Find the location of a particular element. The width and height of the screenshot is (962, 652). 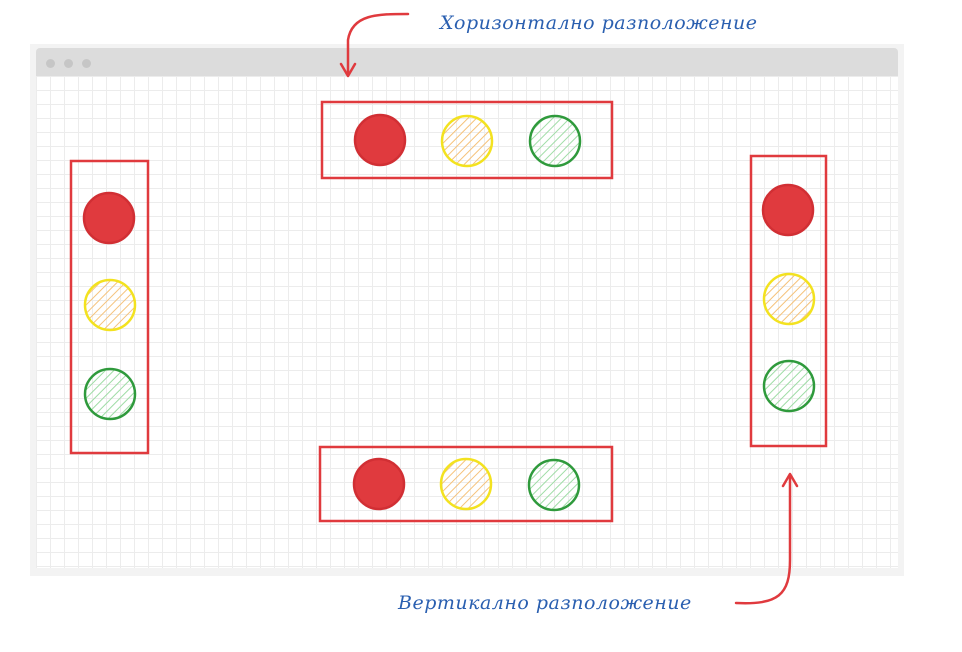

traffic-light-right-vertical is located at coordinates (788, 301).